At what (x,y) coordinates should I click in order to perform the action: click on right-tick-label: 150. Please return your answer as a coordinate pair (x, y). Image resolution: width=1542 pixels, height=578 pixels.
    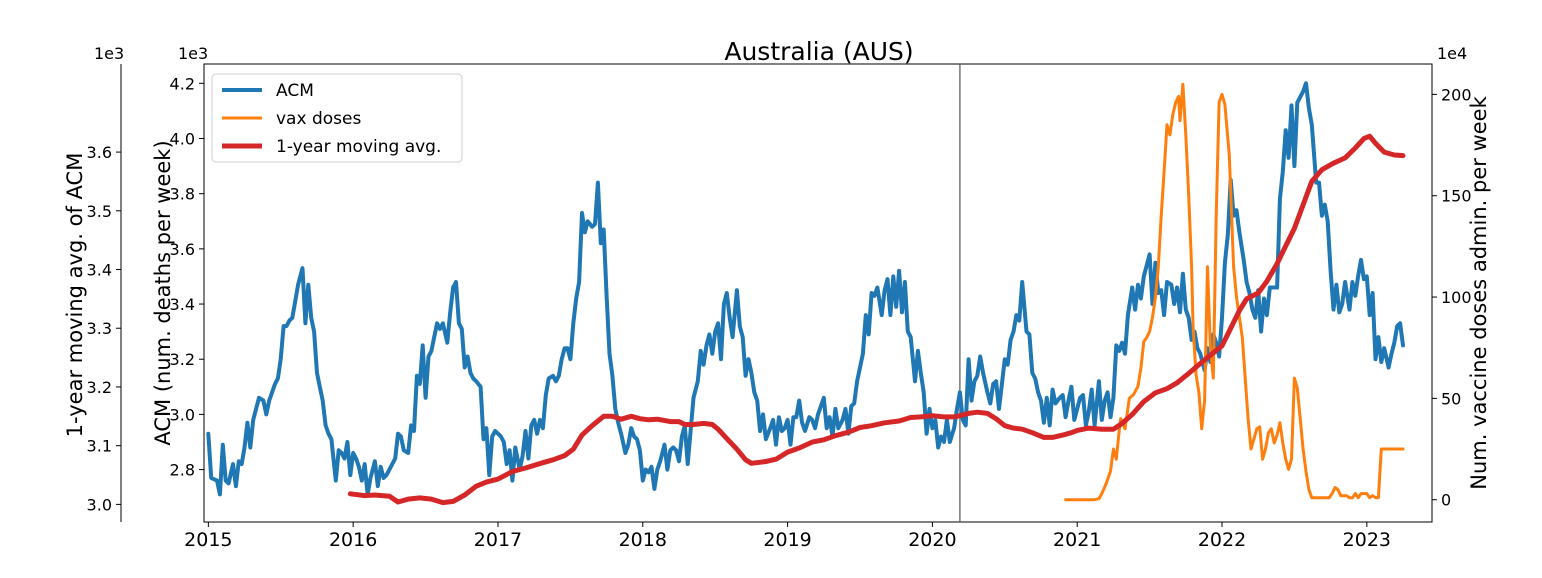
    Looking at the image, I should click on (1456, 196).